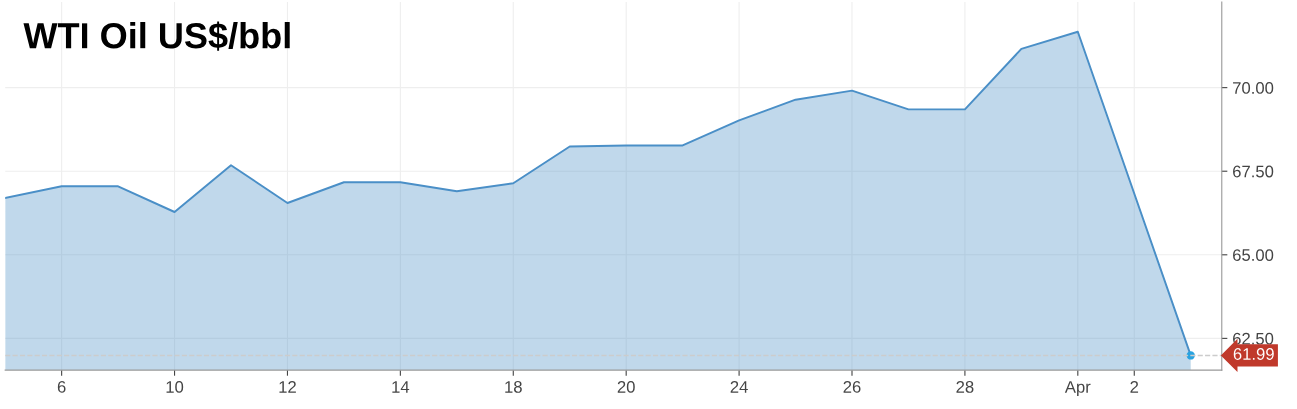 The height and width of the screenshot is (409, 1297). Describe the element at coordinates (1253, 88) in the screenshot. I see `y-tick-label: 70.00` at that location.